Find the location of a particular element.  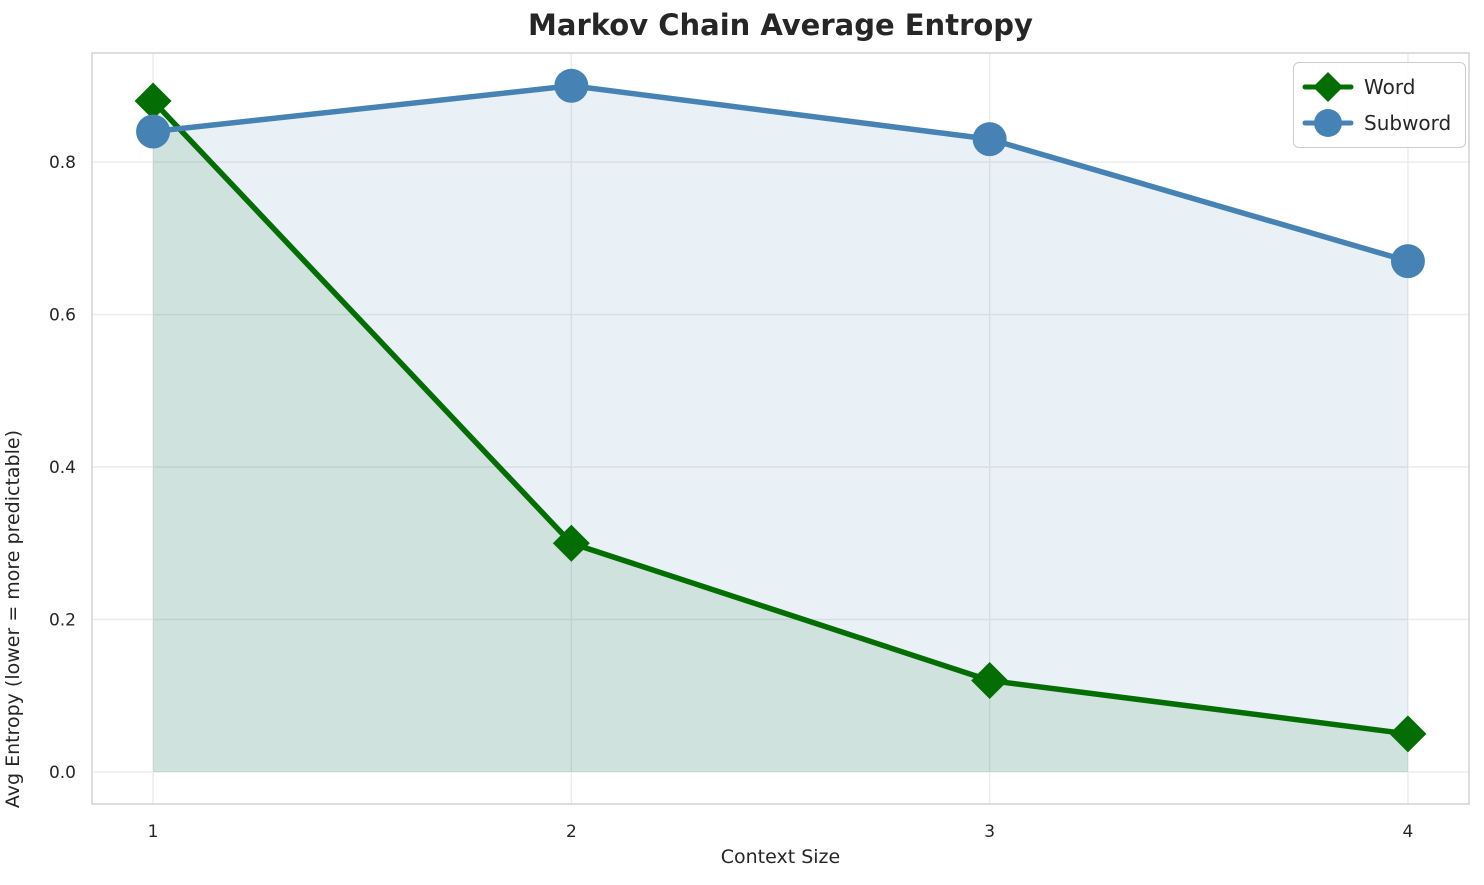

y-axis-label-text: Avg Entropy (lower = more predictable) is located at coordinates (13, 619).